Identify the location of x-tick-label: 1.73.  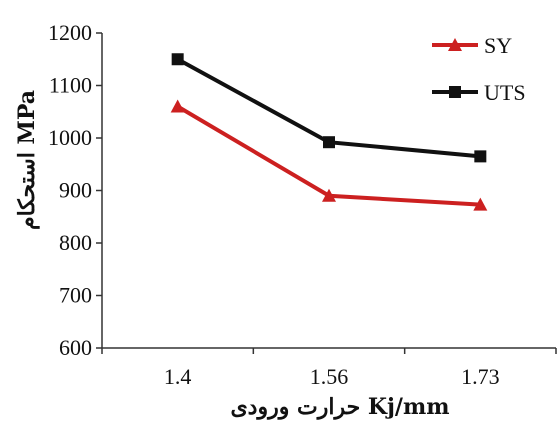
(480, 376).